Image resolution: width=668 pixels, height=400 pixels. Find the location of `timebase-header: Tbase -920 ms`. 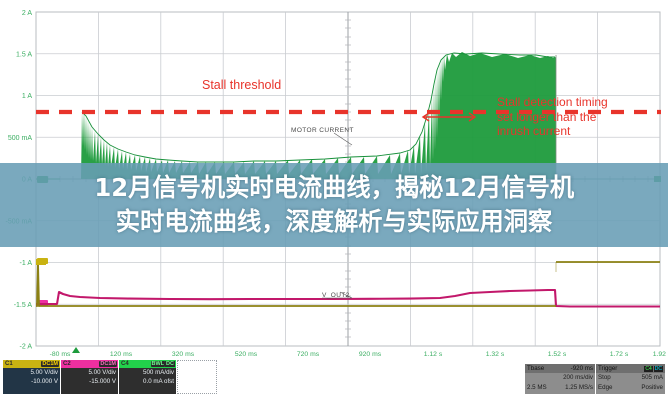

timebase-header: Tbase -920 ms is located at coordinates (560, 368).